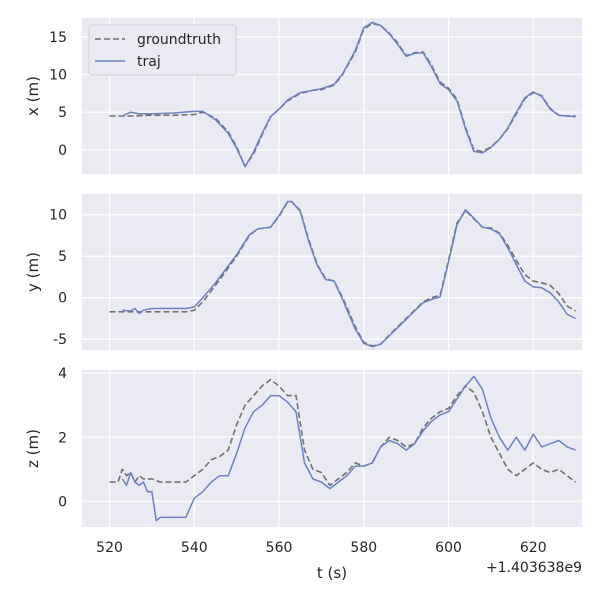  Describe the element at coordinates (58, 38) in the screenshot. I see `y-tick-label: 15` at that location.